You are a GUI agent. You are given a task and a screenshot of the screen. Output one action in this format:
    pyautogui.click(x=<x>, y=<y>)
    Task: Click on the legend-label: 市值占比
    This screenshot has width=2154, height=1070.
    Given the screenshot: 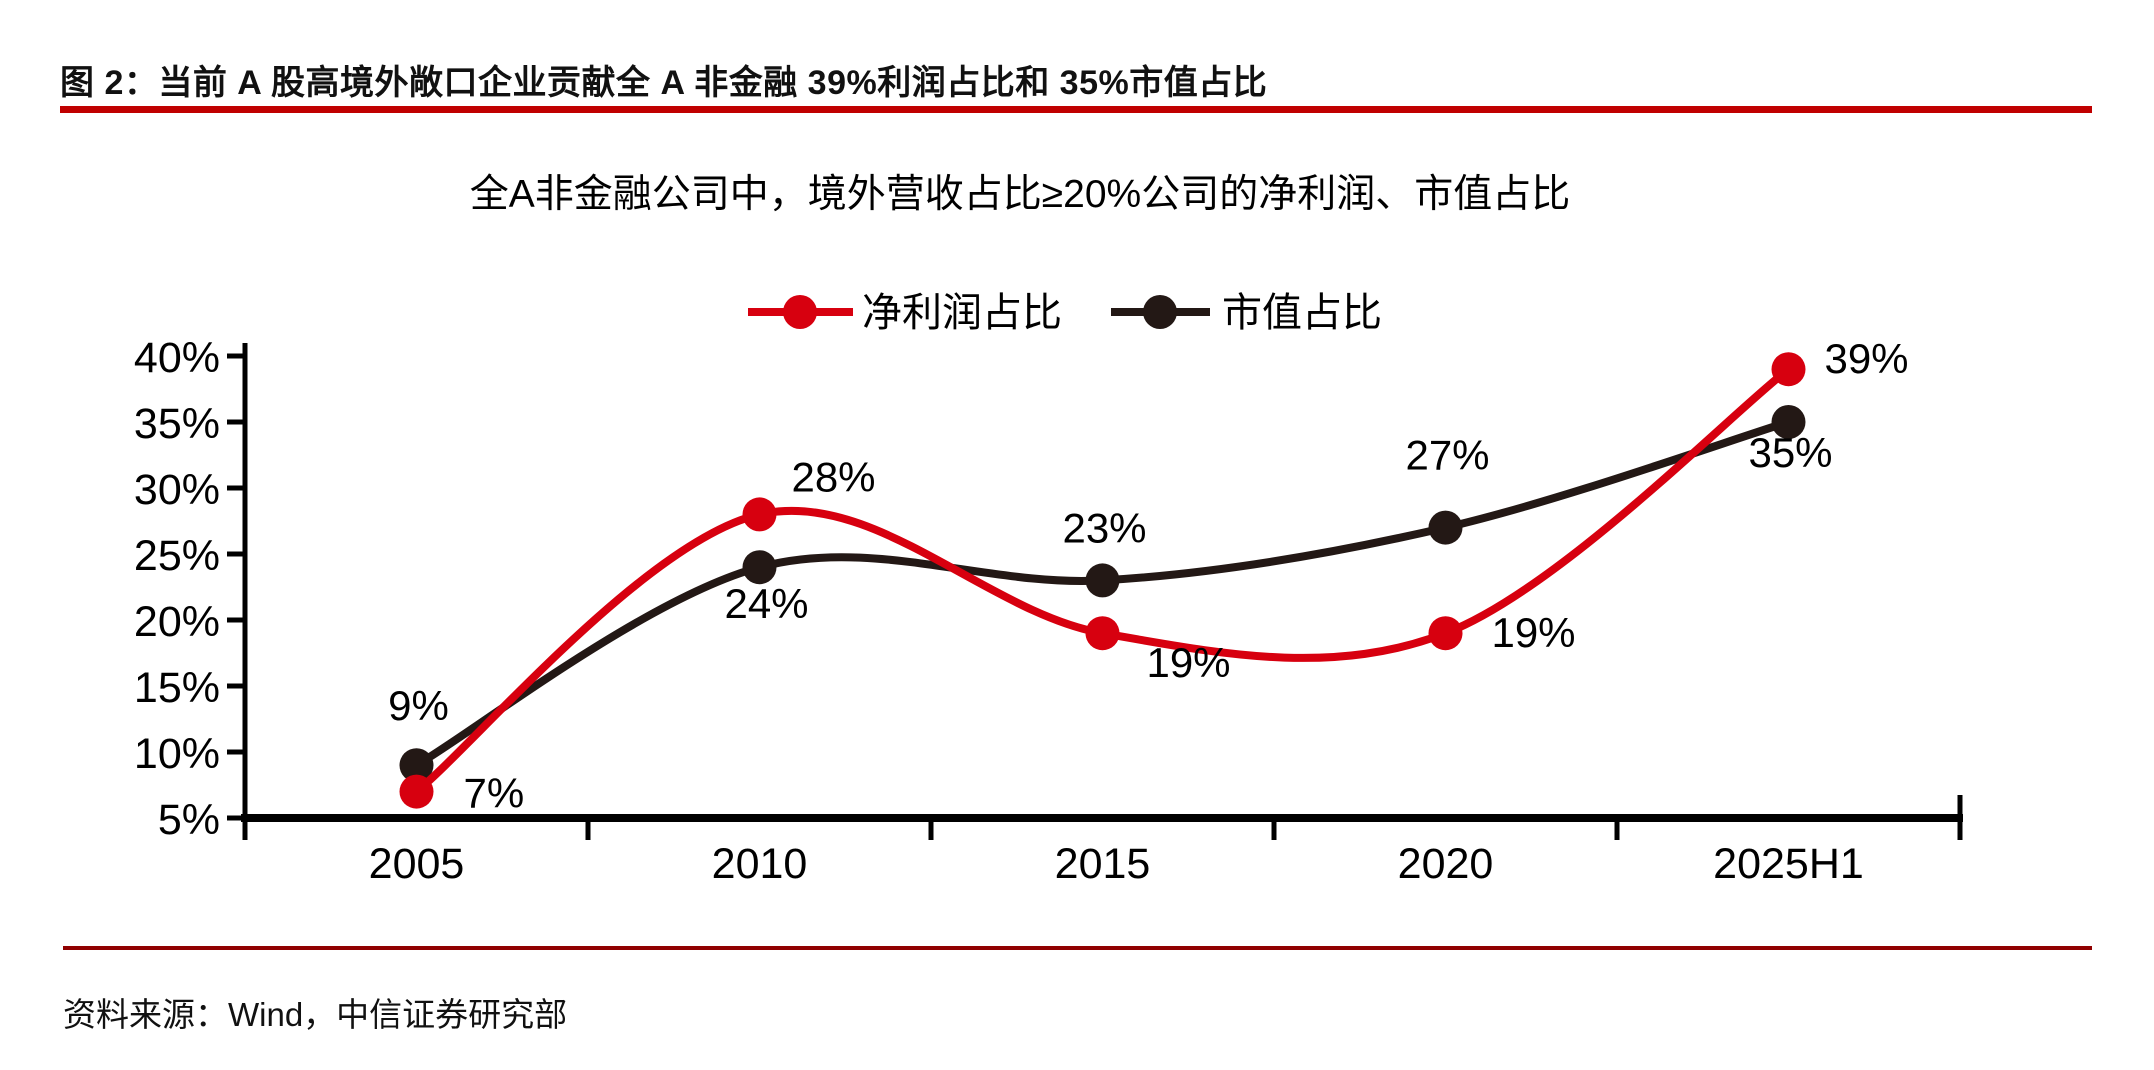 What is the action you would take?
    pyautogui.click(x=1302, y=313)
    